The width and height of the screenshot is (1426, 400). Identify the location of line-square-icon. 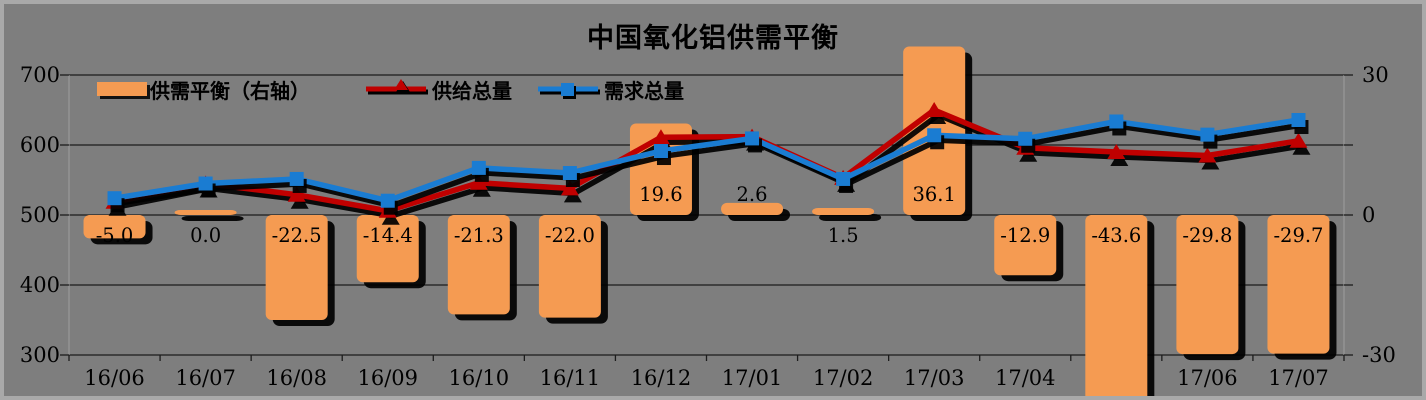
(569, 91).